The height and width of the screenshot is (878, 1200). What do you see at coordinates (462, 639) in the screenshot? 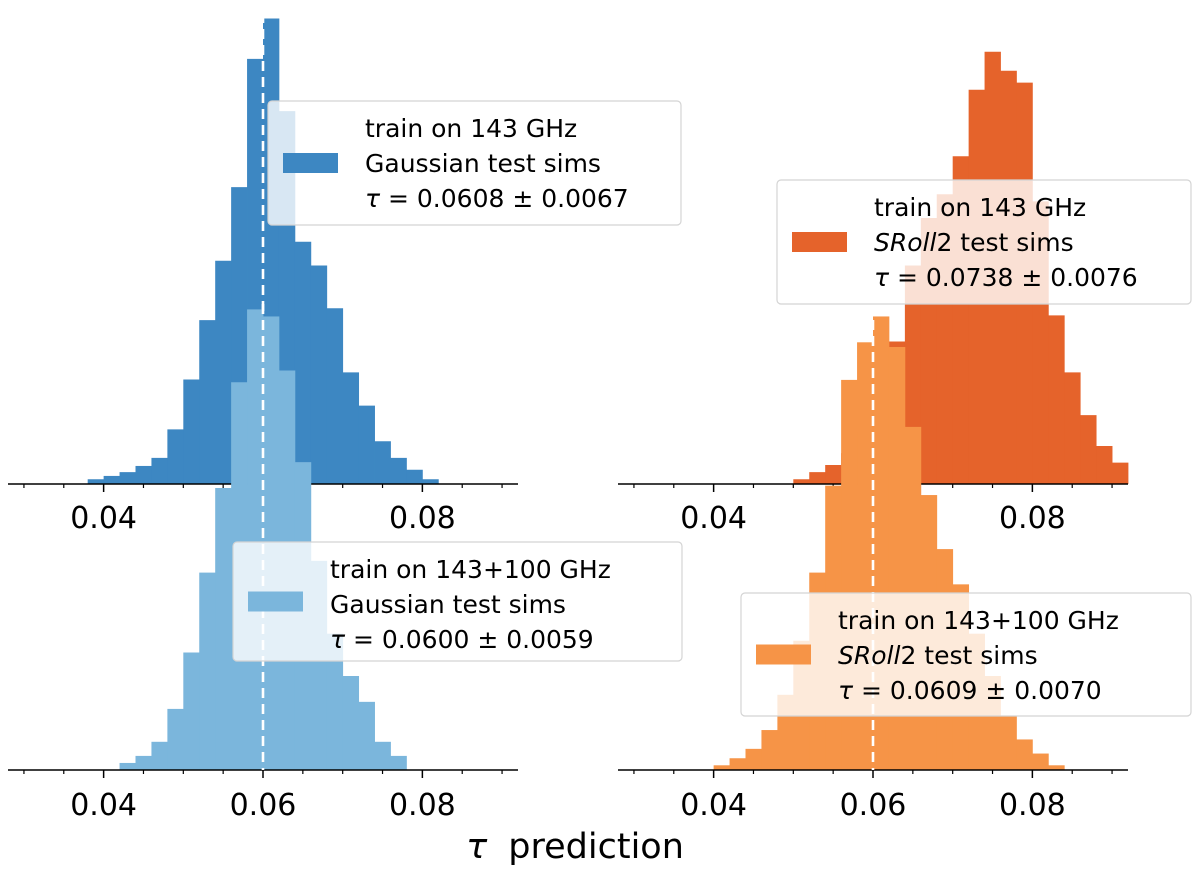
I see `legend-line: τ = 0.0600 ± 0.0059` at bounding box center [462, 639].